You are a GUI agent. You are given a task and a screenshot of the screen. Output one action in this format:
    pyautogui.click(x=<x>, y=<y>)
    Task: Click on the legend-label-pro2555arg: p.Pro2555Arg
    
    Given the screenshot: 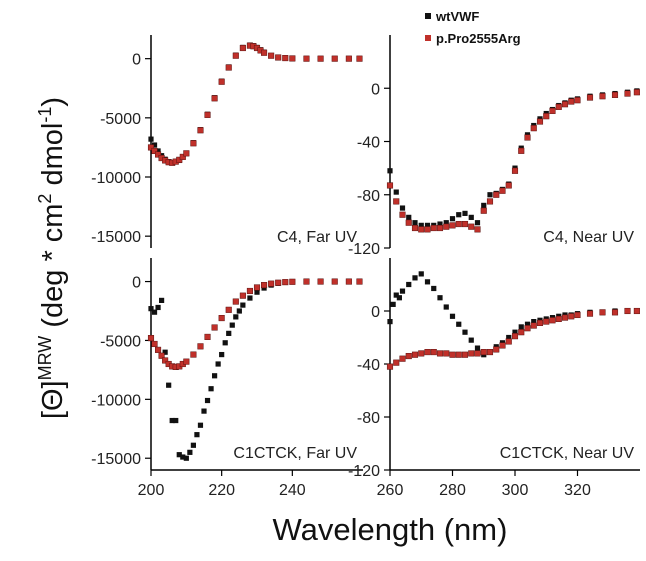 What is the action you would take?
    pyautogui.click(x=478, y=38)
    